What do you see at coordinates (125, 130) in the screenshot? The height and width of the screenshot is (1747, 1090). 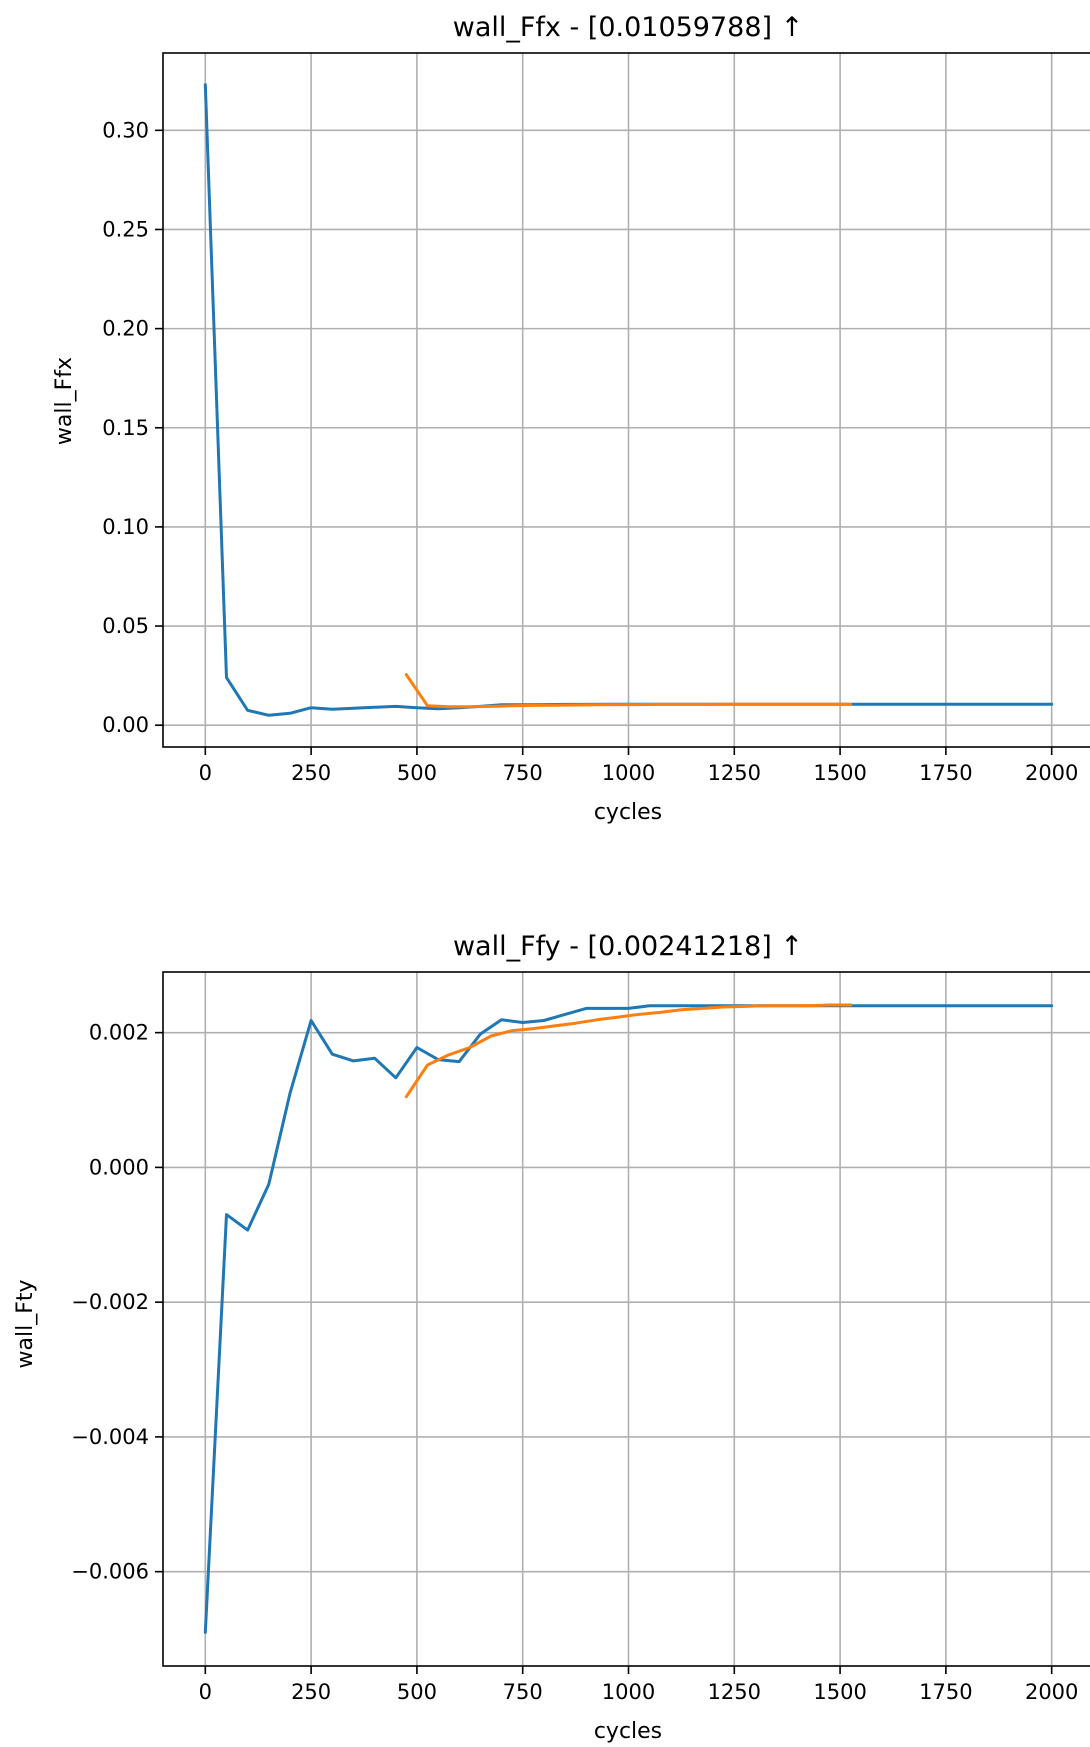 I see `y-tick-label: 0.30` at bounding box center [125, 130].